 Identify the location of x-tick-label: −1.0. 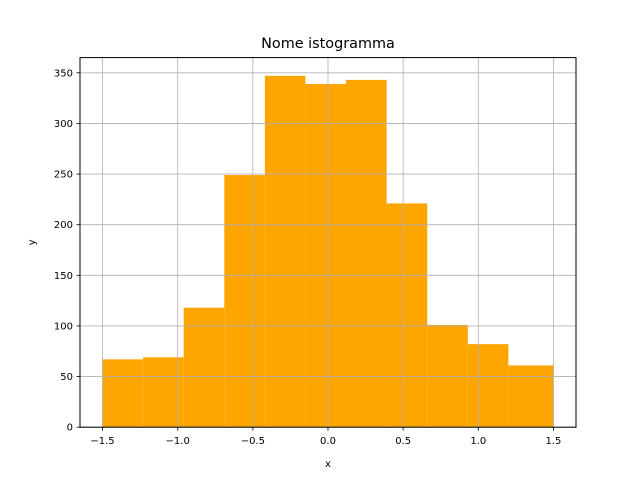
(178, 441).